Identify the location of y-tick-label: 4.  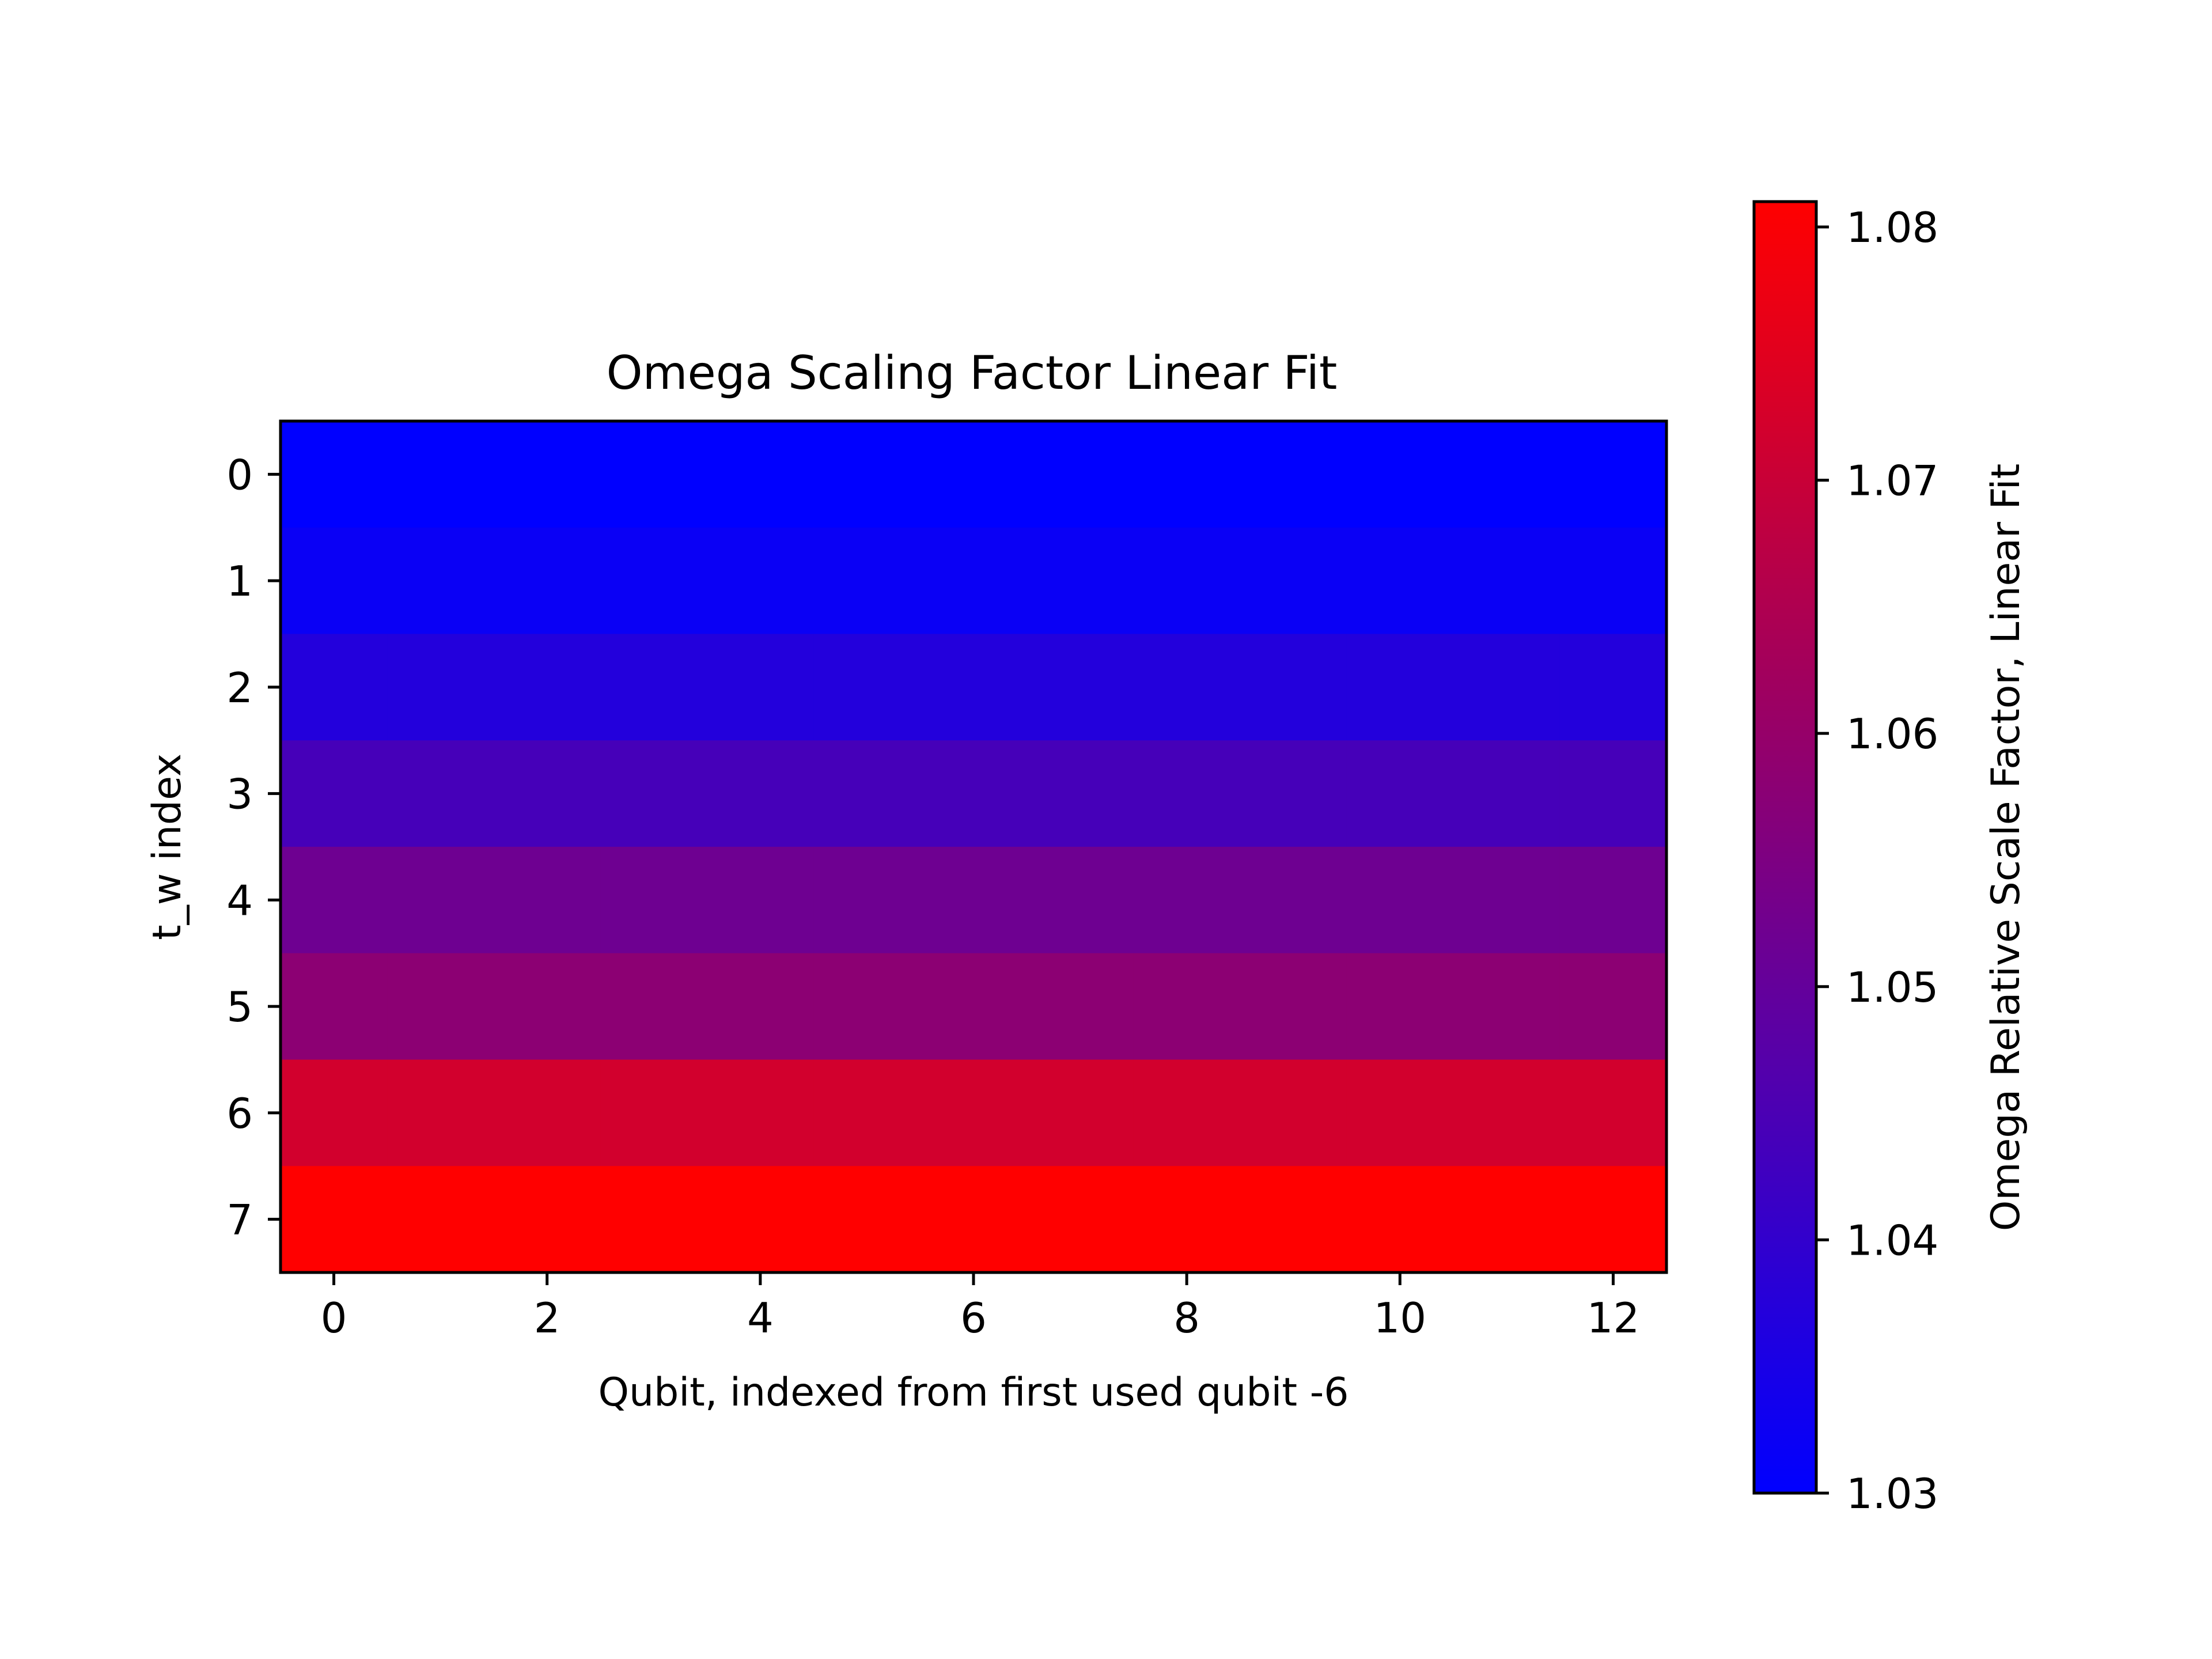
(239, 900).